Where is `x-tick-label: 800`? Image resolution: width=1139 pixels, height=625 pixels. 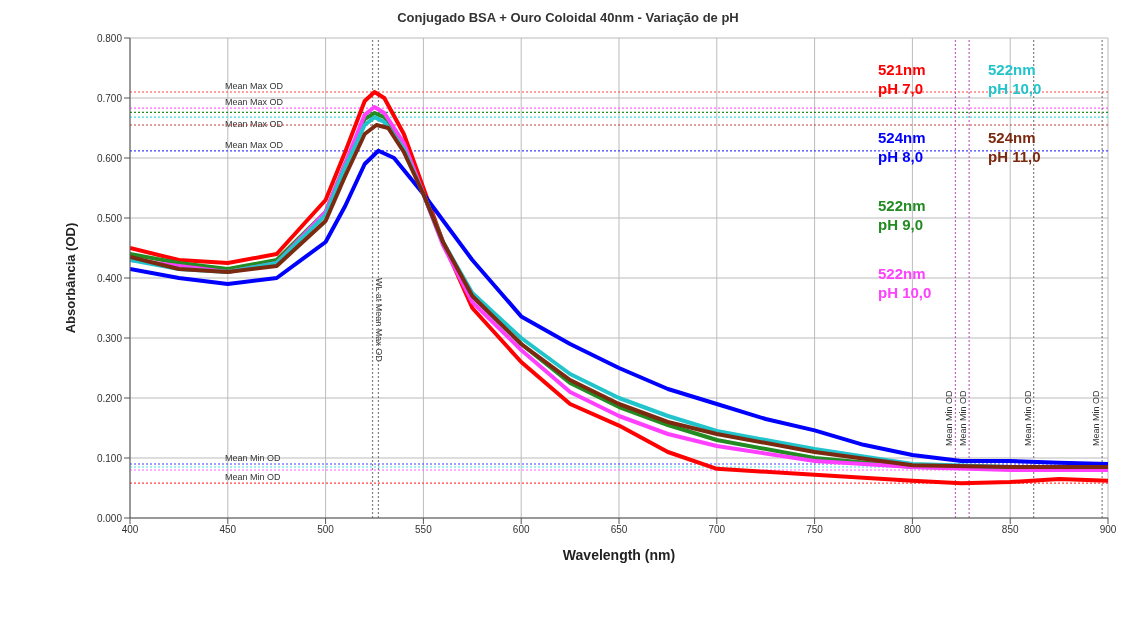 x-tick-label: 800 is located at coordinates (913, 530).